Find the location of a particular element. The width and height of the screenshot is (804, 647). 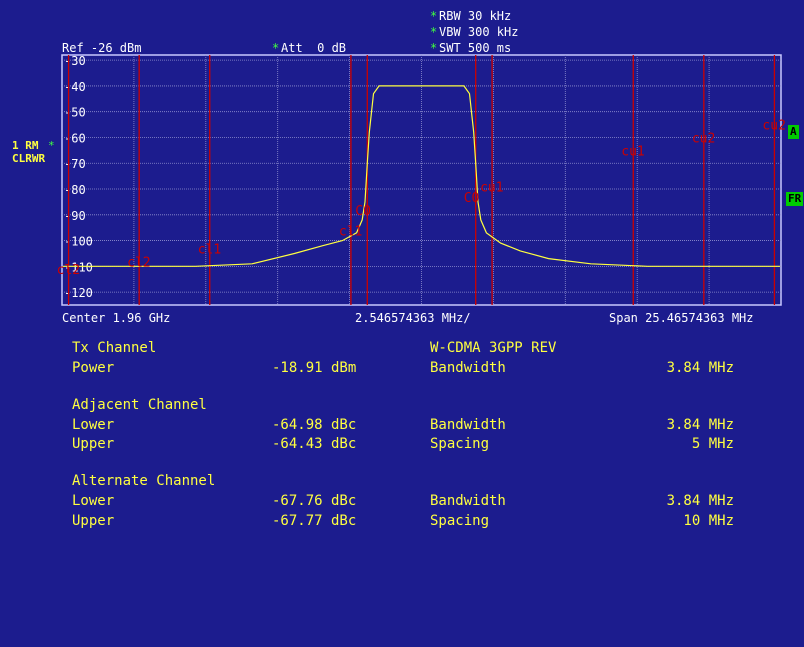

y-tick-label: -120 is located at coordinates (78, 293).